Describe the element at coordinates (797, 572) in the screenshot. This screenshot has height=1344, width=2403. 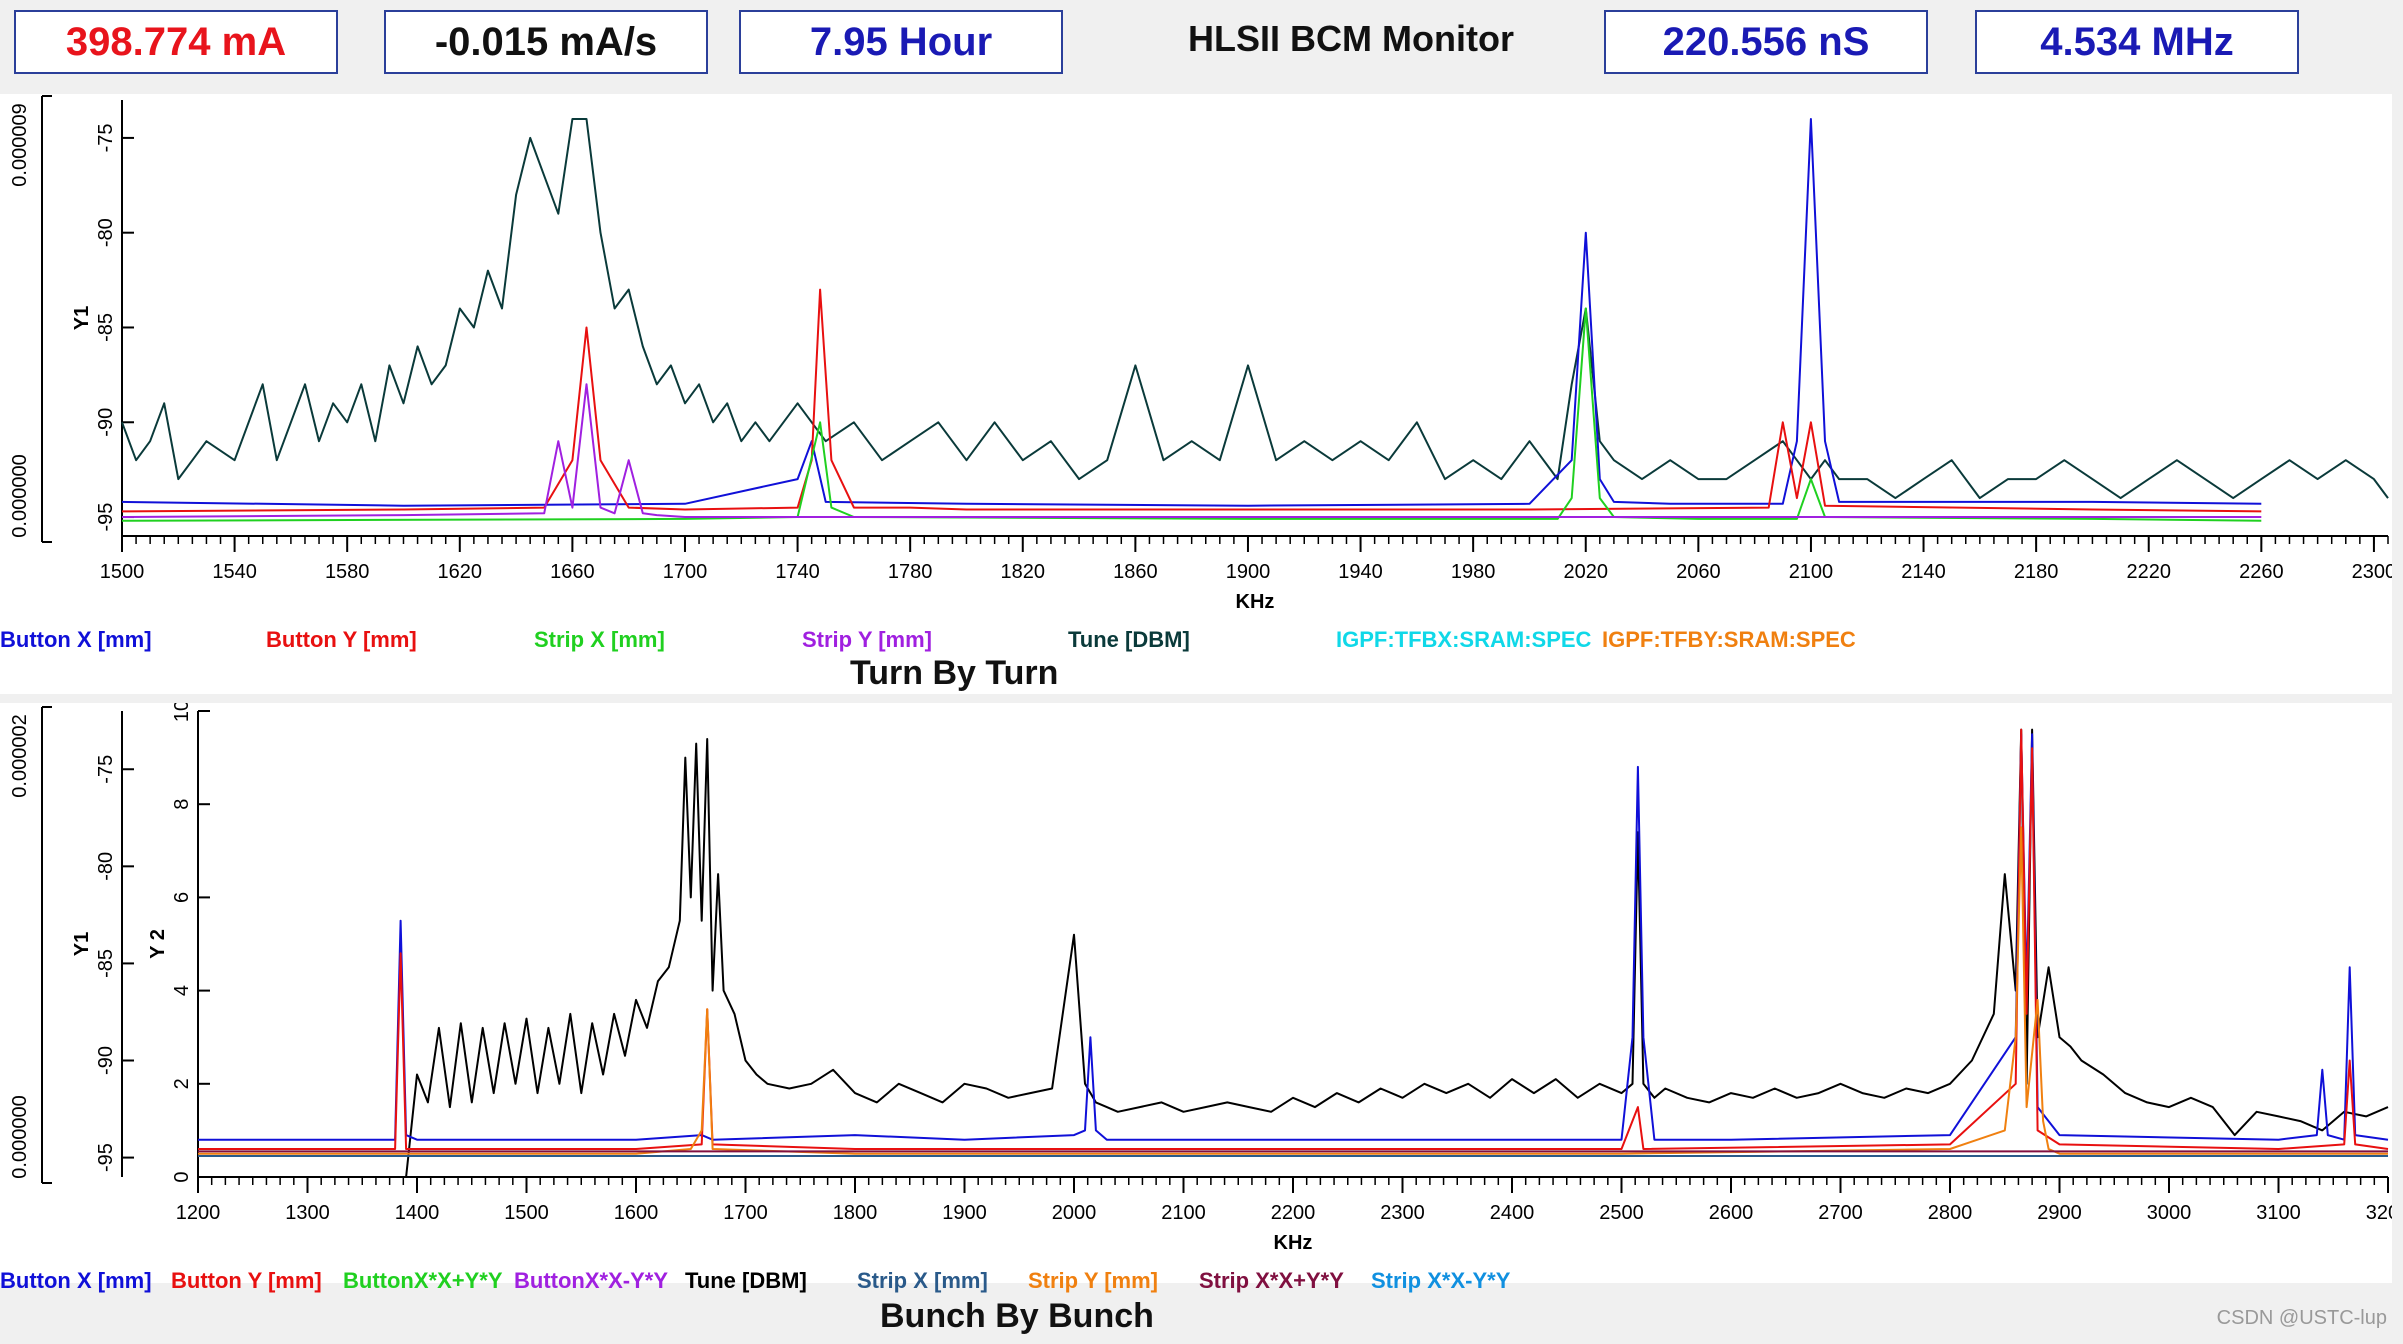
I see `x-tick-label: 1740` at that location.